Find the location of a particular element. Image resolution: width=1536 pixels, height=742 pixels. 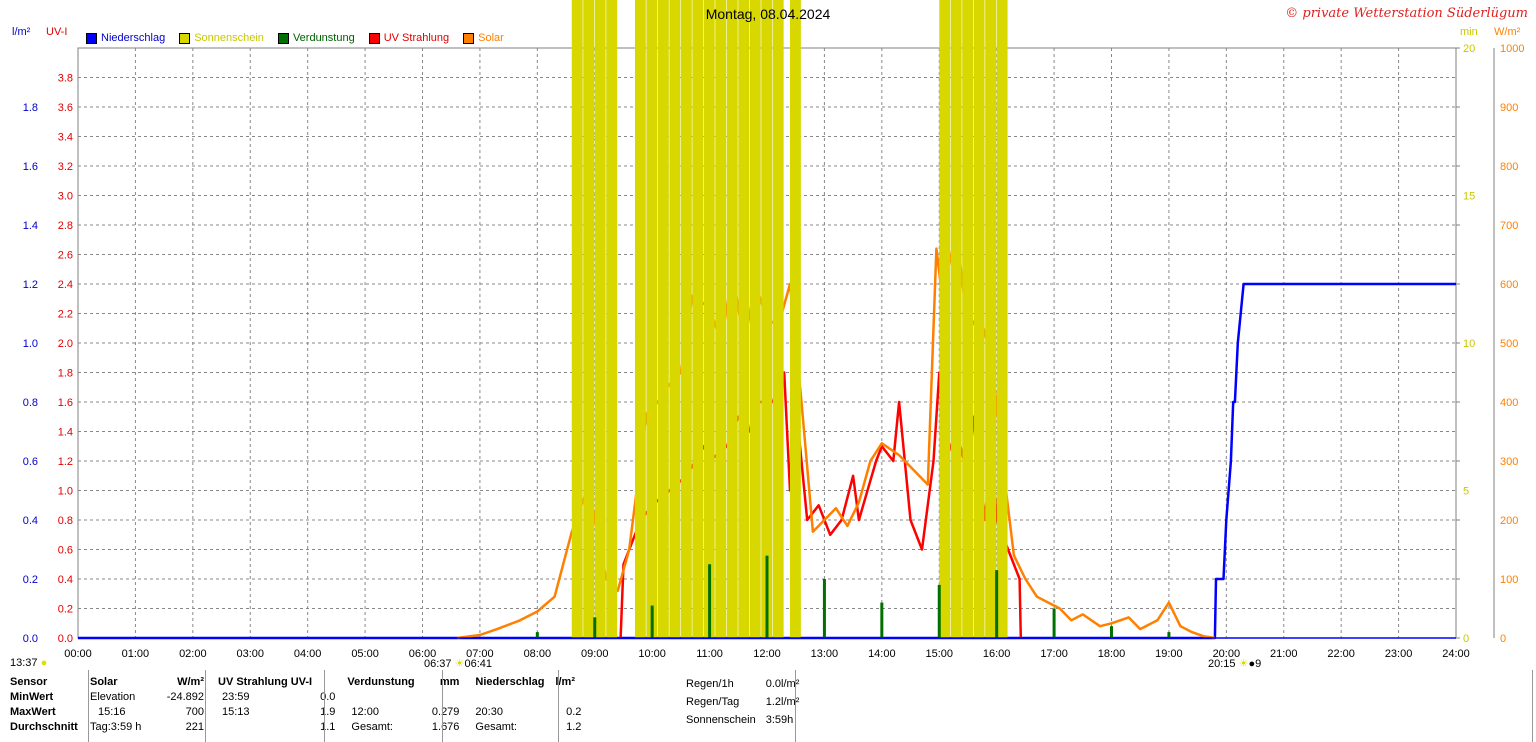

stats-cell: -24.892 is located at coordinates (185, 696).